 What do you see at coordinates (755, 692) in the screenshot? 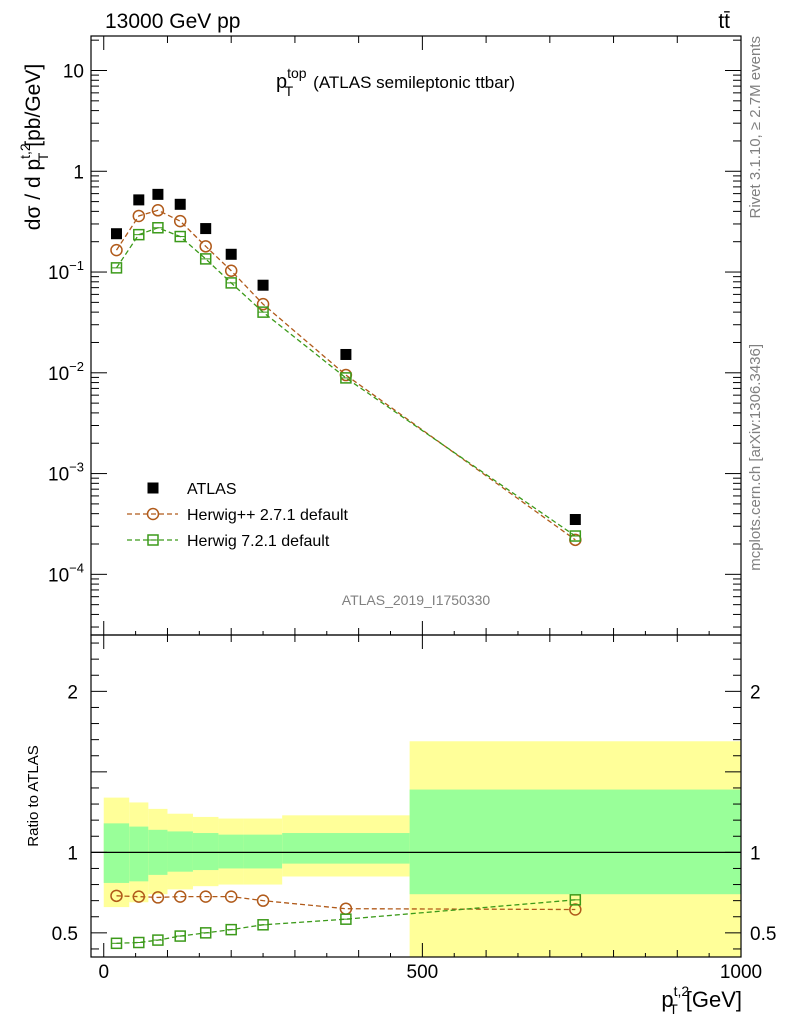
I see `ratio-y-tick-label-right: 2` at bounding box center [755, 692].